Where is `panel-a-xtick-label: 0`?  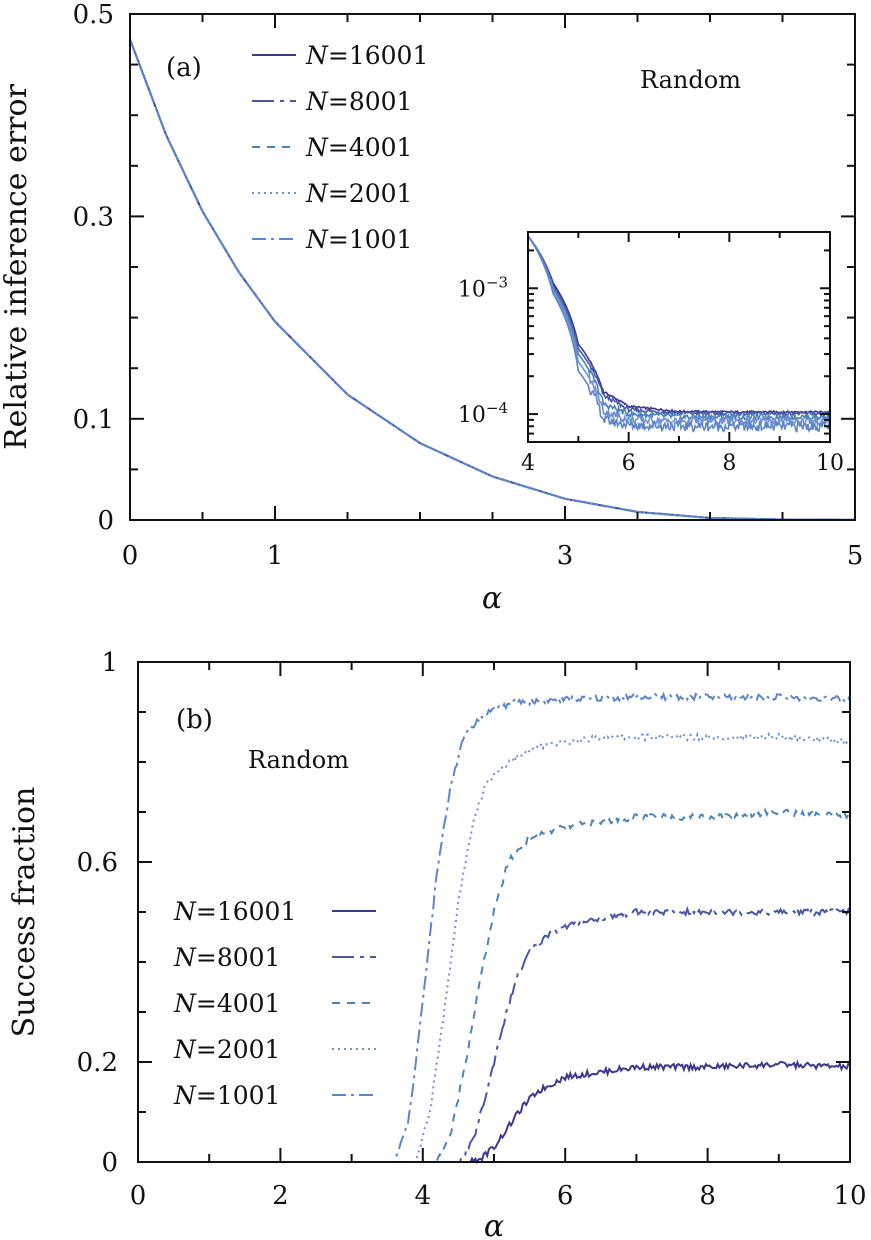
panel-a-xtick-label: 0 is located at coordinates (130, 556).